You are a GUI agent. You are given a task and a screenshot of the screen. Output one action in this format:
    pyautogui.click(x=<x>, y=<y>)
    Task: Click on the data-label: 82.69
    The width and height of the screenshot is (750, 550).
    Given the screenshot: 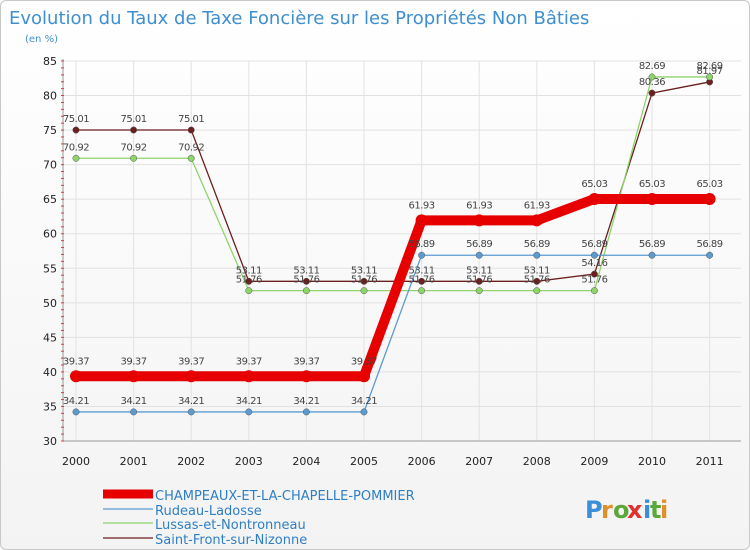 What is the action you would take?
    pyautogui.click(x=652, y=66)
    